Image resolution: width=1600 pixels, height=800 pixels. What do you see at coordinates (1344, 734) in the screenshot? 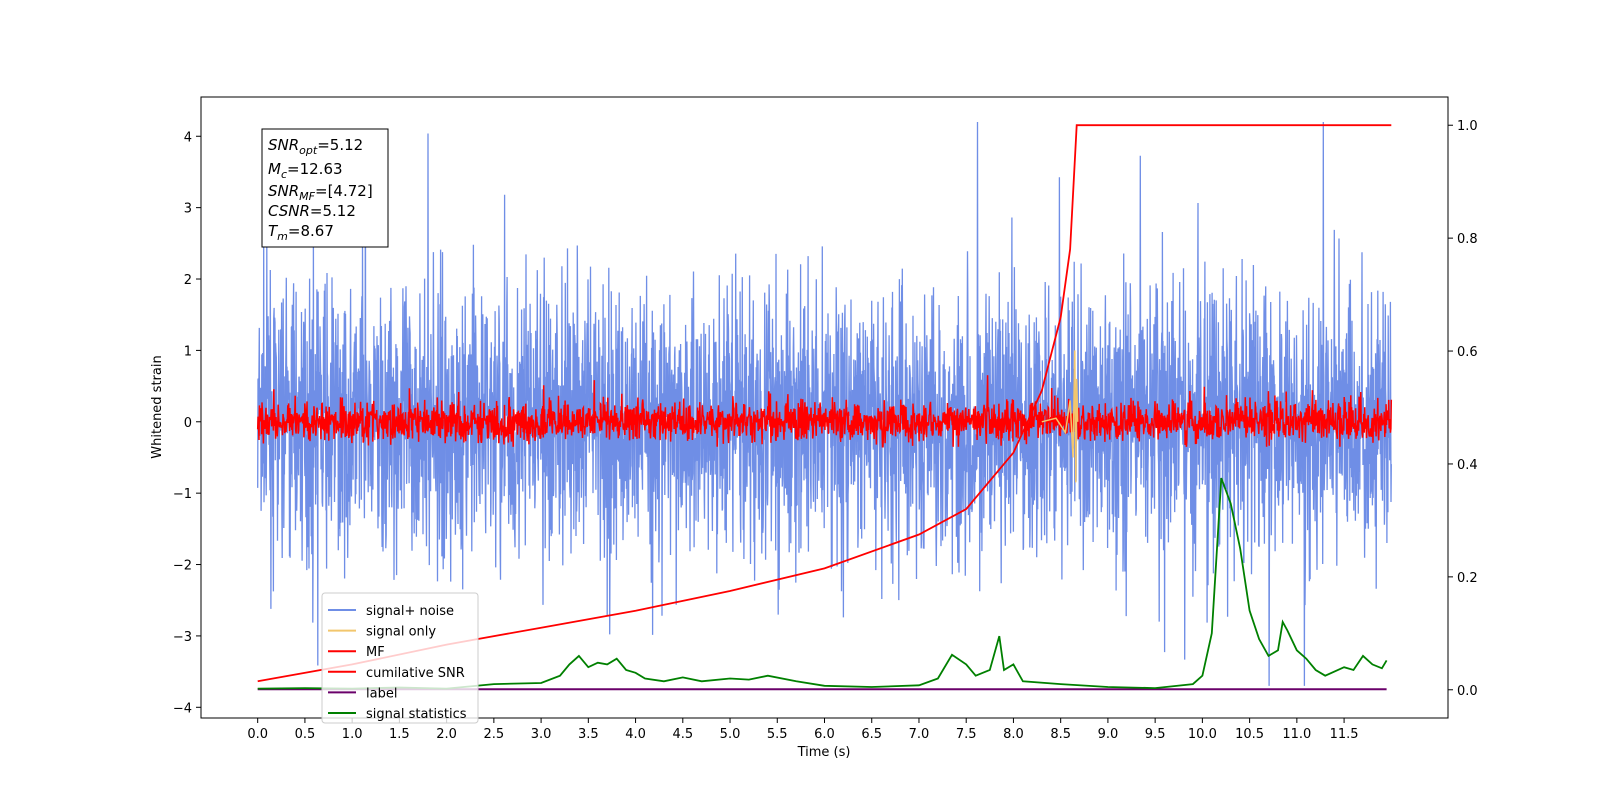
I see `x-tick-label: 11.5` at bounding box center [1344, 734].